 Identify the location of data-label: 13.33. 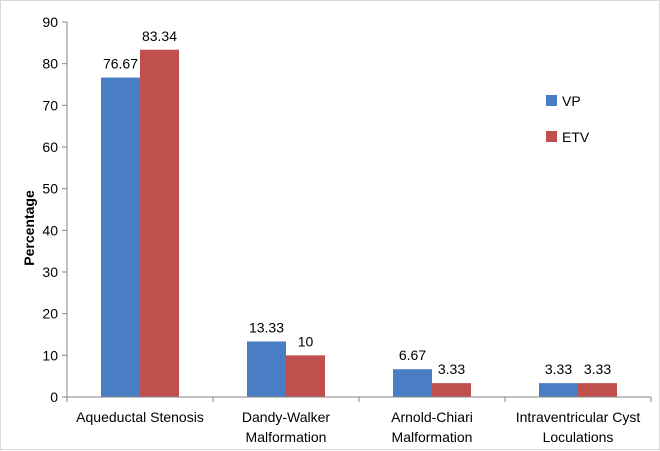
(266, 327).